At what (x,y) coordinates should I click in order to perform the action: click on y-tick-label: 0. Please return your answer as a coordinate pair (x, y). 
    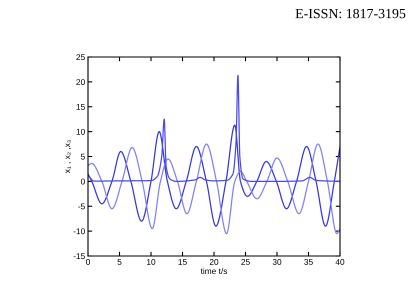
    Looking at the image, I should click on (82, 181).